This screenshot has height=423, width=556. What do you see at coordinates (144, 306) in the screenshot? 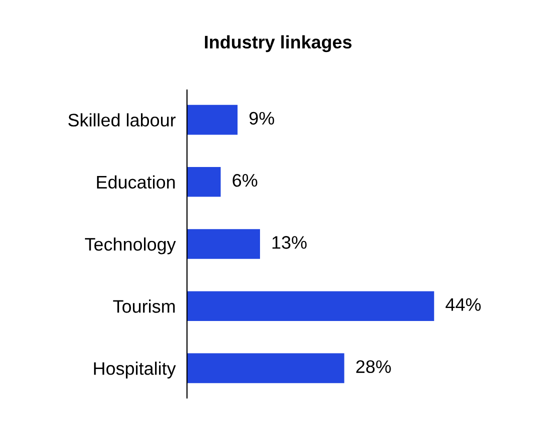
I see `y-tick-label: Tourism` at bounding box center [144, 306].